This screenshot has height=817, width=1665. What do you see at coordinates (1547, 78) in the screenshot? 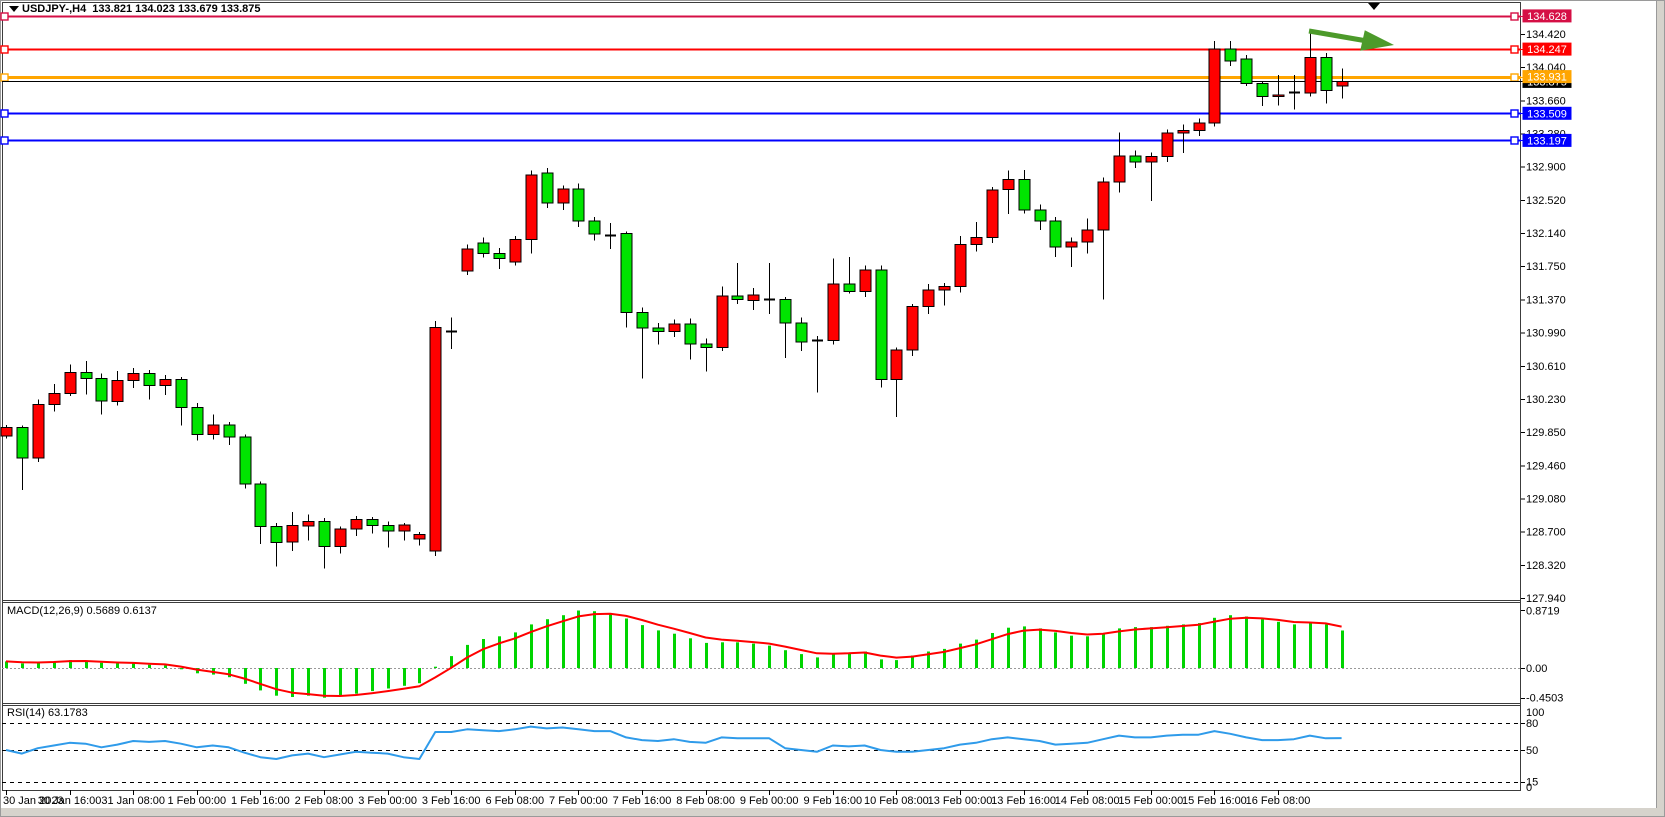
I see `price-badge-pivot-orange-text: 133.931` at bounding box center [1547, 78].